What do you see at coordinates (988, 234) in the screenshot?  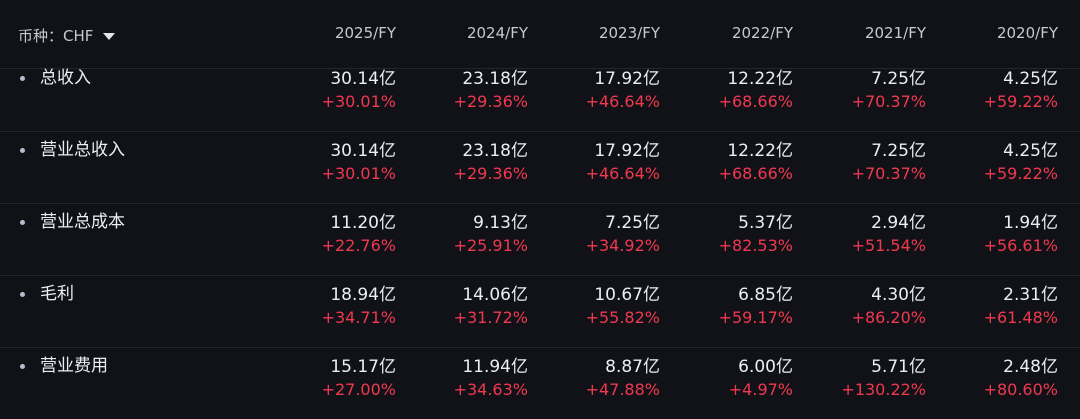 I see `value-cell: 1.94亿 +56.61%` at bounding box center [988, 234].